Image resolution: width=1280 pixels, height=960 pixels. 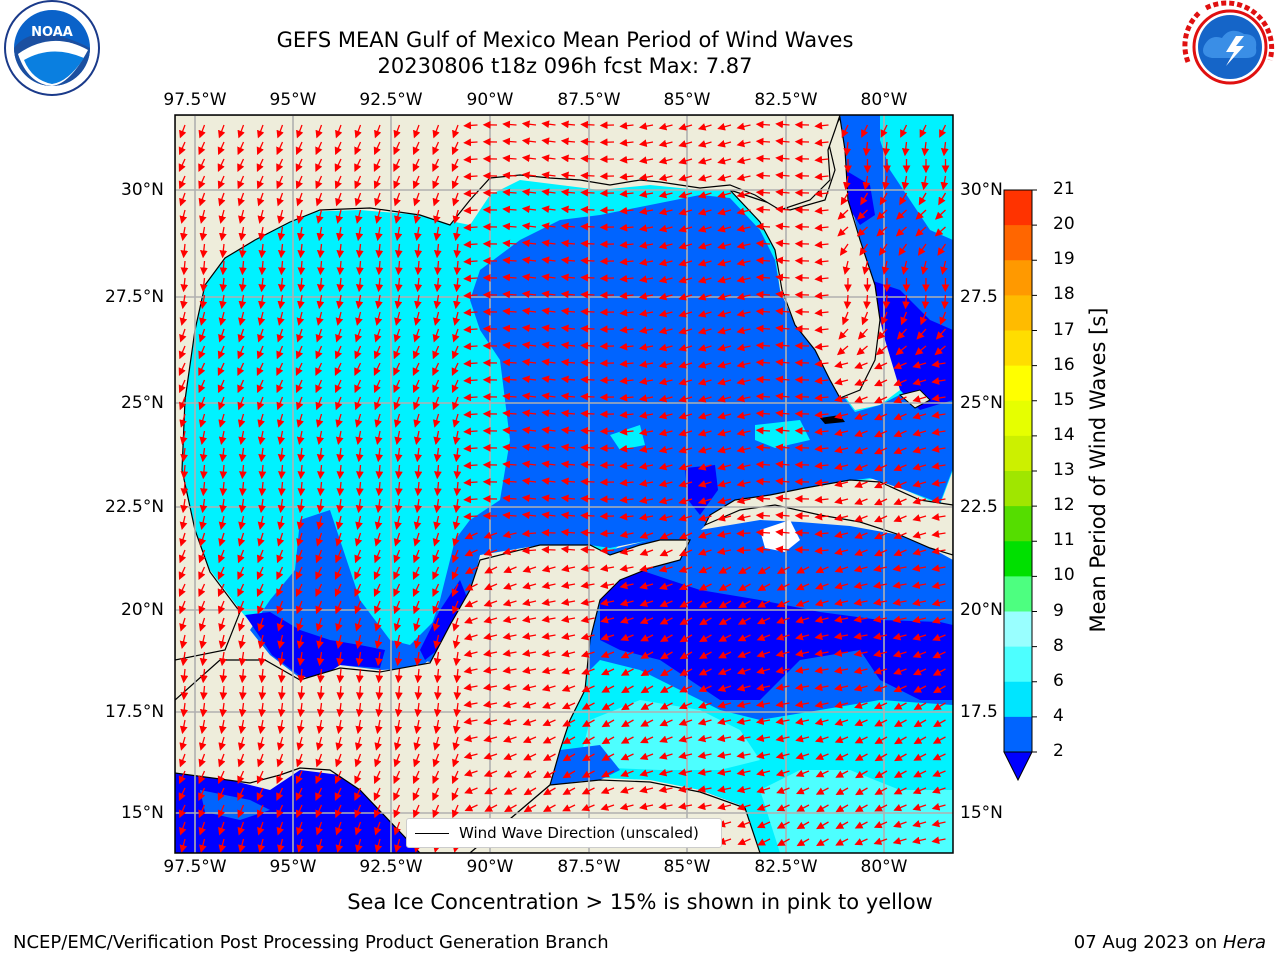 What do you see at coordinates (687, 100) in the screenshot?
I see `lon-label-top: 85°W` at bounding box center [687, 100].